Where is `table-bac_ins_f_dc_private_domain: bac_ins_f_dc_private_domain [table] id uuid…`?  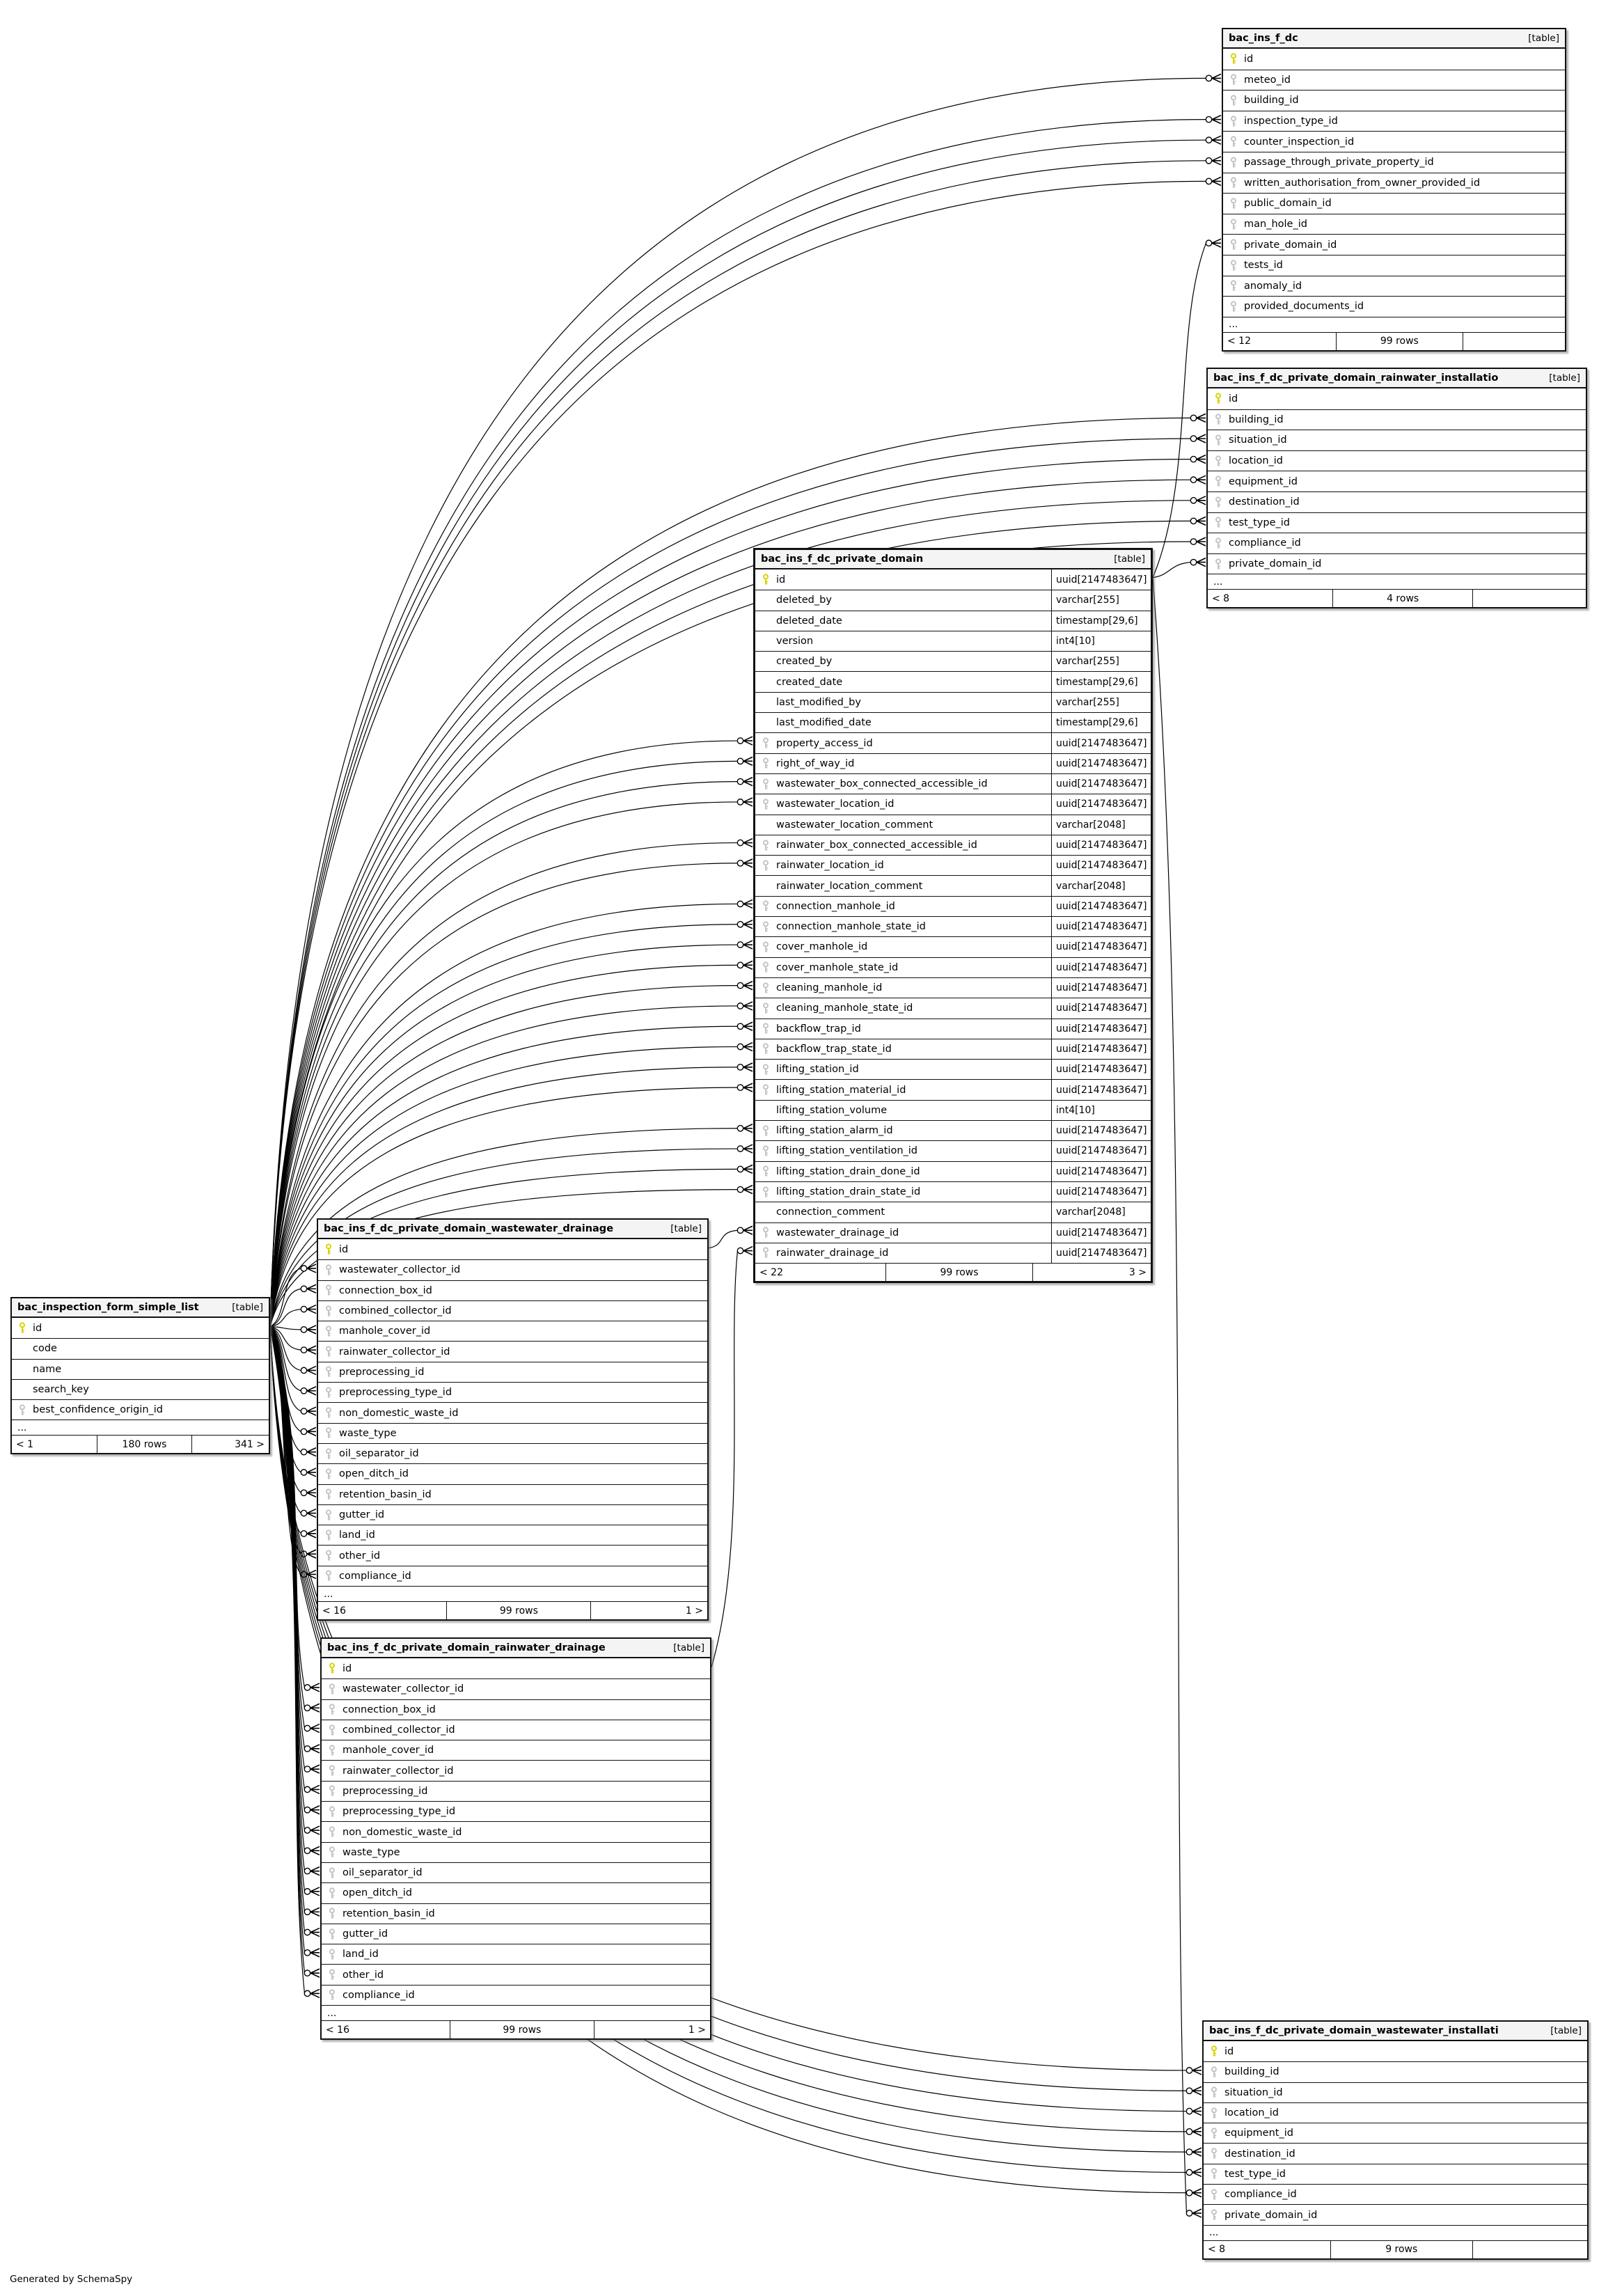
table-bac_ins_f_dc_private_domain: bac_ins_f_dc_private_domain [table] id uuid… is located at coordinates (953, 916).